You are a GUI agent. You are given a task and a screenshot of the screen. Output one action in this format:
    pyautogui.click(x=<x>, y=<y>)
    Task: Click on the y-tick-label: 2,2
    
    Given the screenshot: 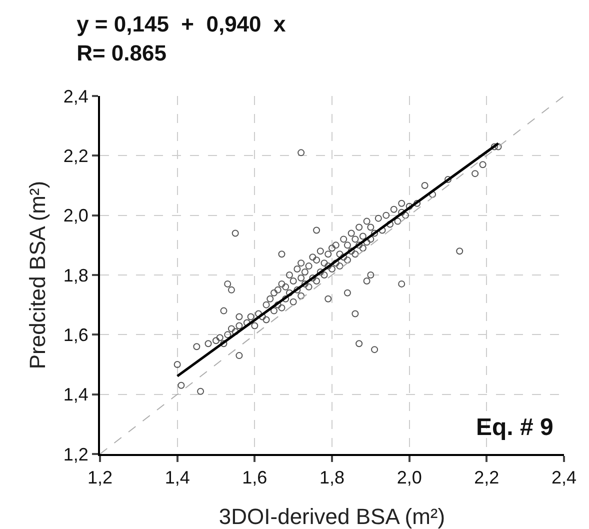 What is the action you would take?
    pyautogui.click(x=75, y=156)
    